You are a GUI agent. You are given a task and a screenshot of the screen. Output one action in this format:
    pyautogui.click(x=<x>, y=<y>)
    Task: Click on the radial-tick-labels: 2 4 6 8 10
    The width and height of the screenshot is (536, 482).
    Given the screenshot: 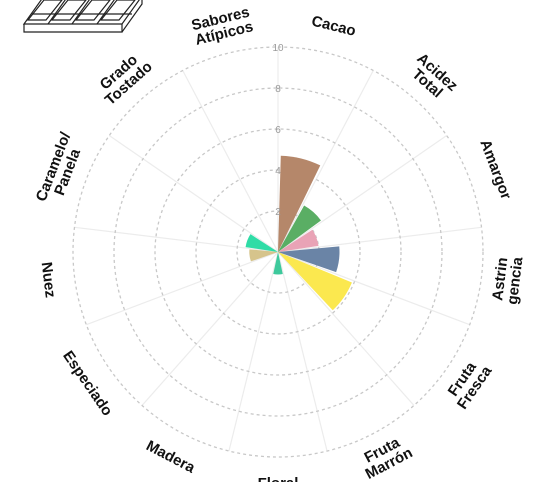 What is the action you would take?
    pyautogui.click(x=278, y=130)
    